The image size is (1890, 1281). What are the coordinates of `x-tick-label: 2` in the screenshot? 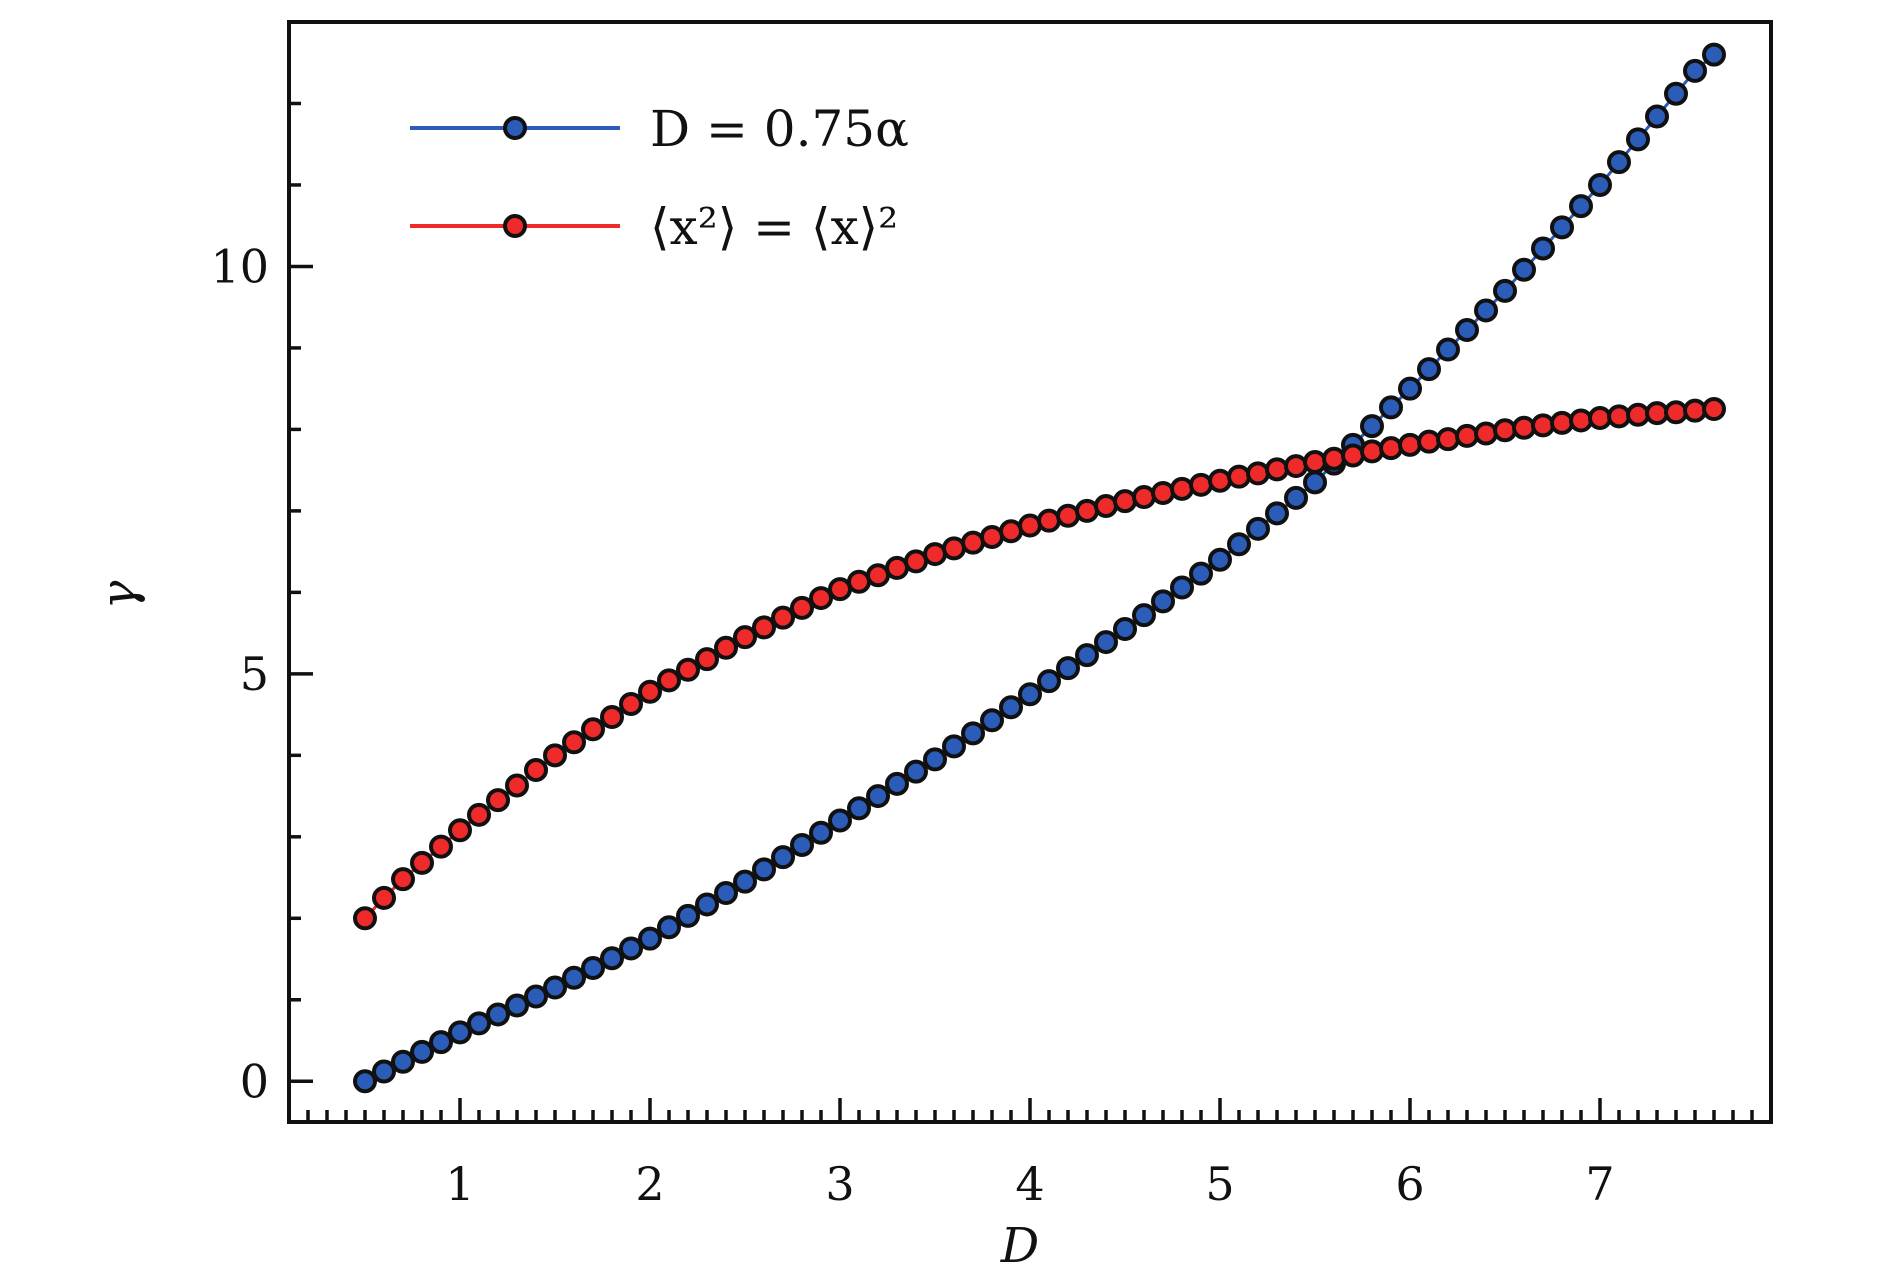 It's located at (649, 1184).